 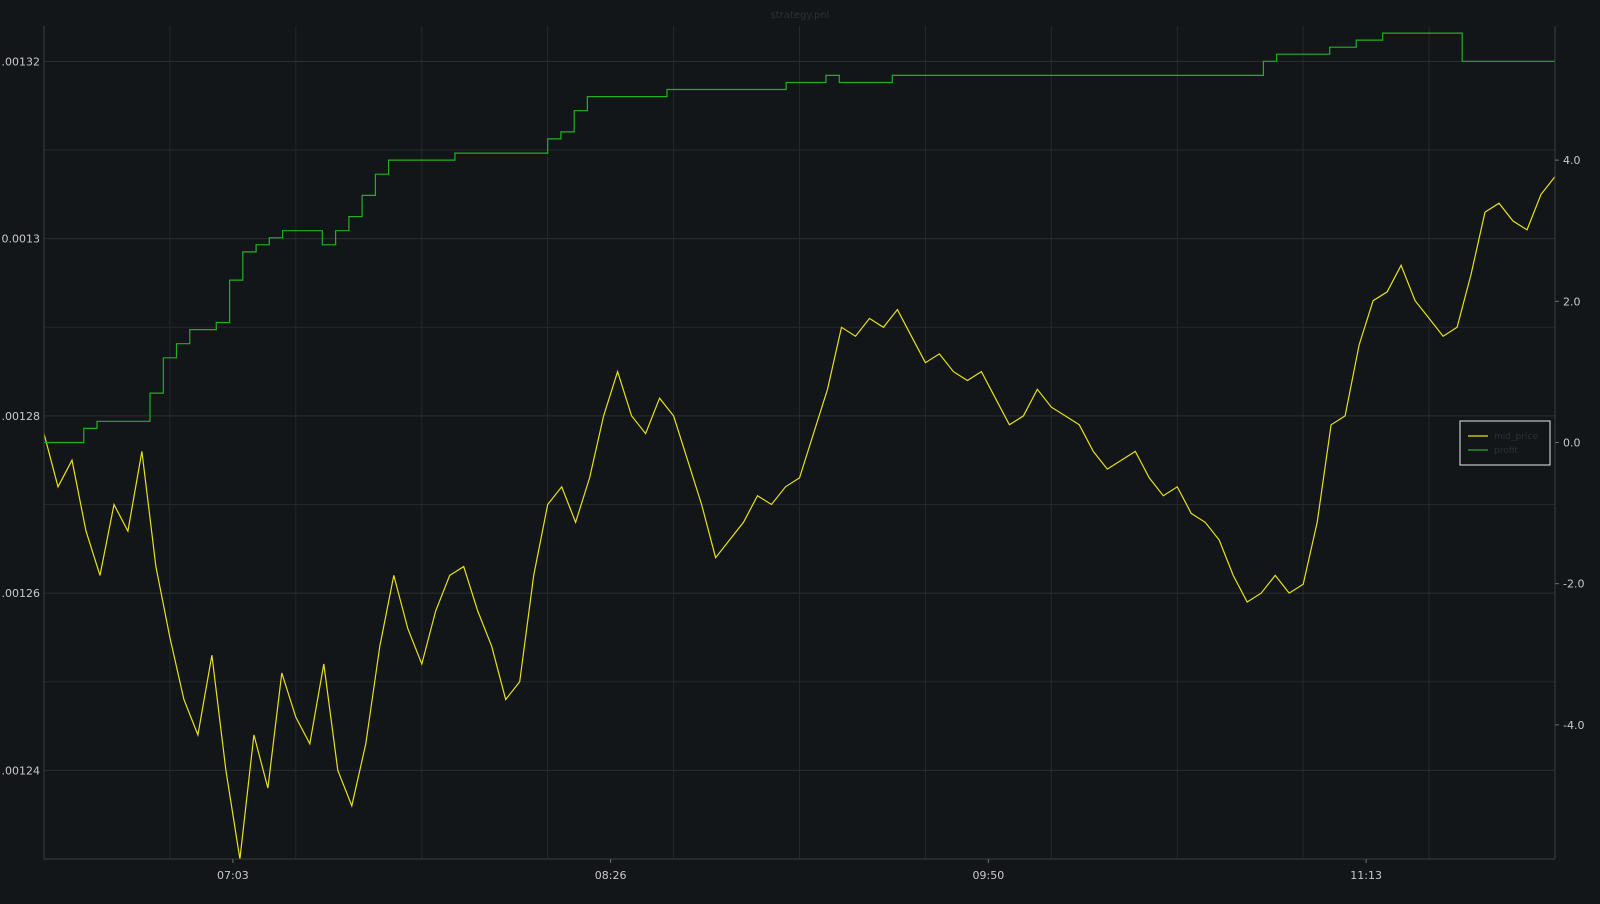 What do you see at coordinates (21, 61) in the screenshot?
I see `left-tick-label: .00132` at bounding box center [21, 61].